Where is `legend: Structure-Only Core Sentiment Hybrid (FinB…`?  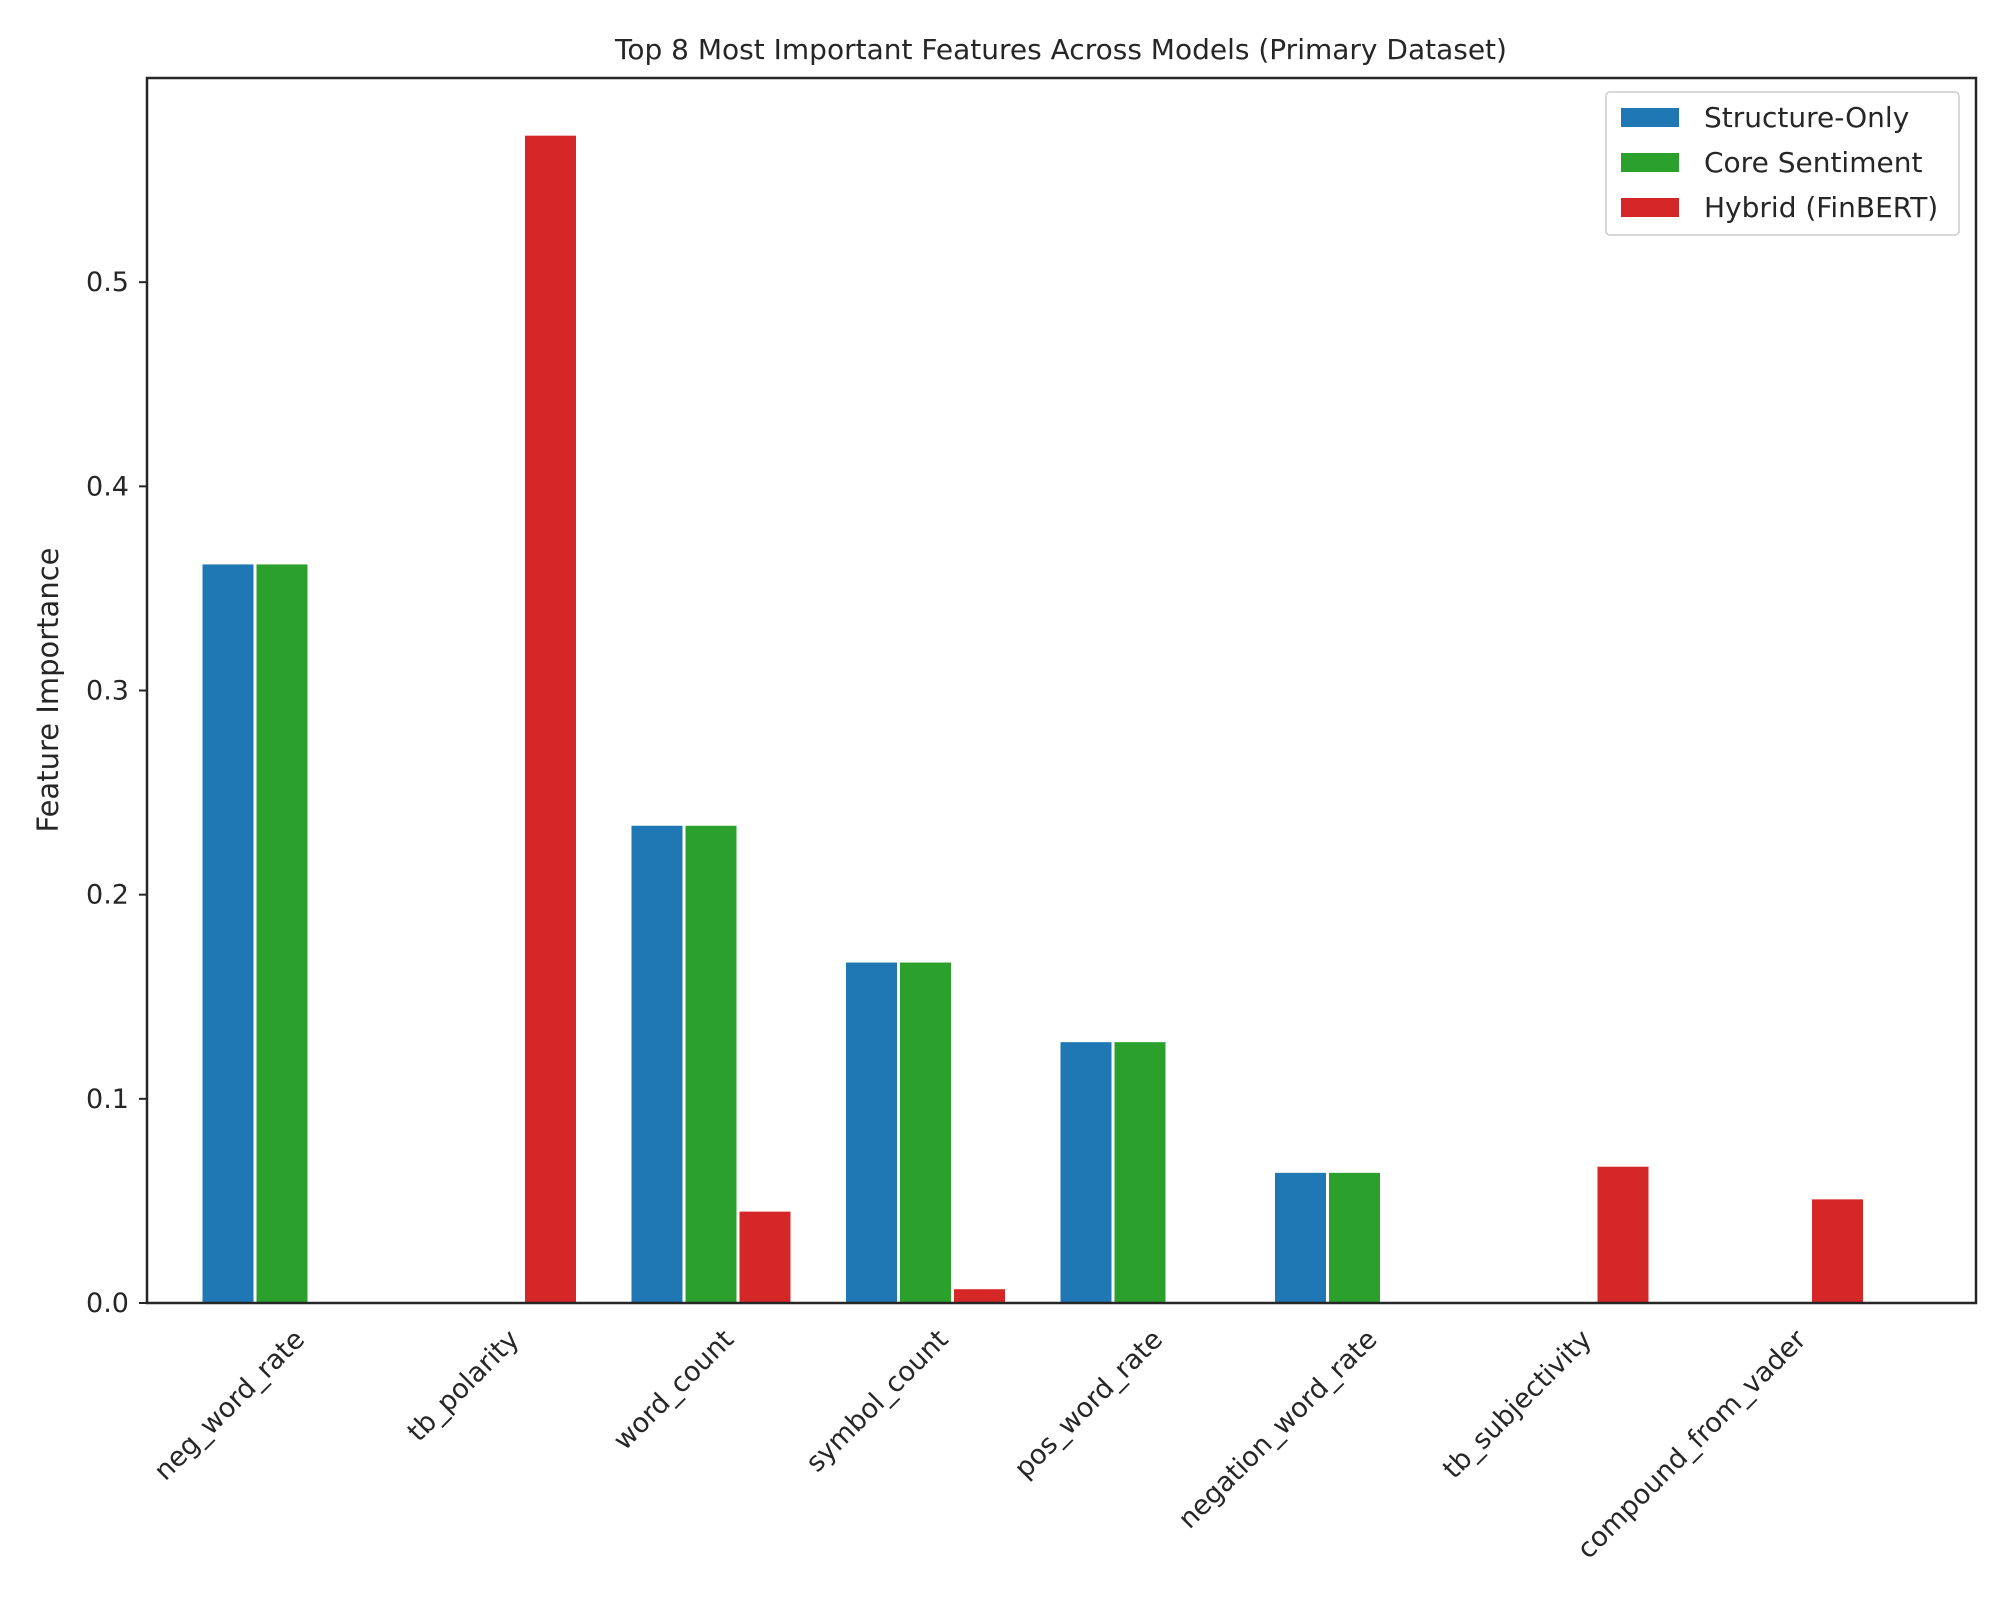 legend: Structure-Only Core Sentiment Hybrid (FinB… is located at coordinates (1782, 163).